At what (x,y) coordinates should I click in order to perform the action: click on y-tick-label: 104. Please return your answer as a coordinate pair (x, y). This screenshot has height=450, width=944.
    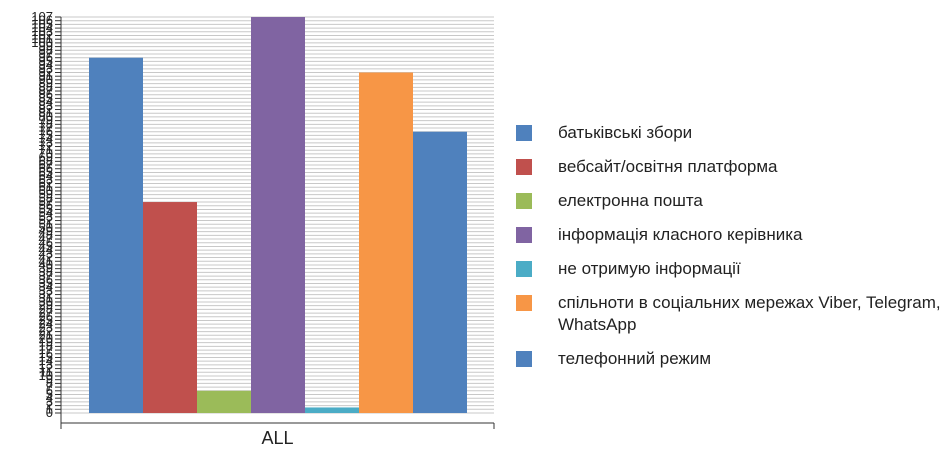
    Looking at the image, I should click on (42, 27).